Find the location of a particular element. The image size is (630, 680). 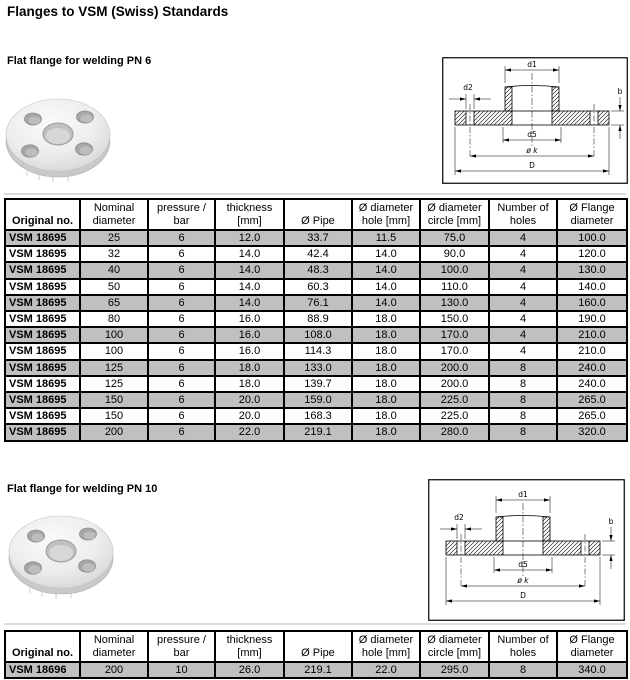

cell: 168.3 is located at coordinates (318, 416).